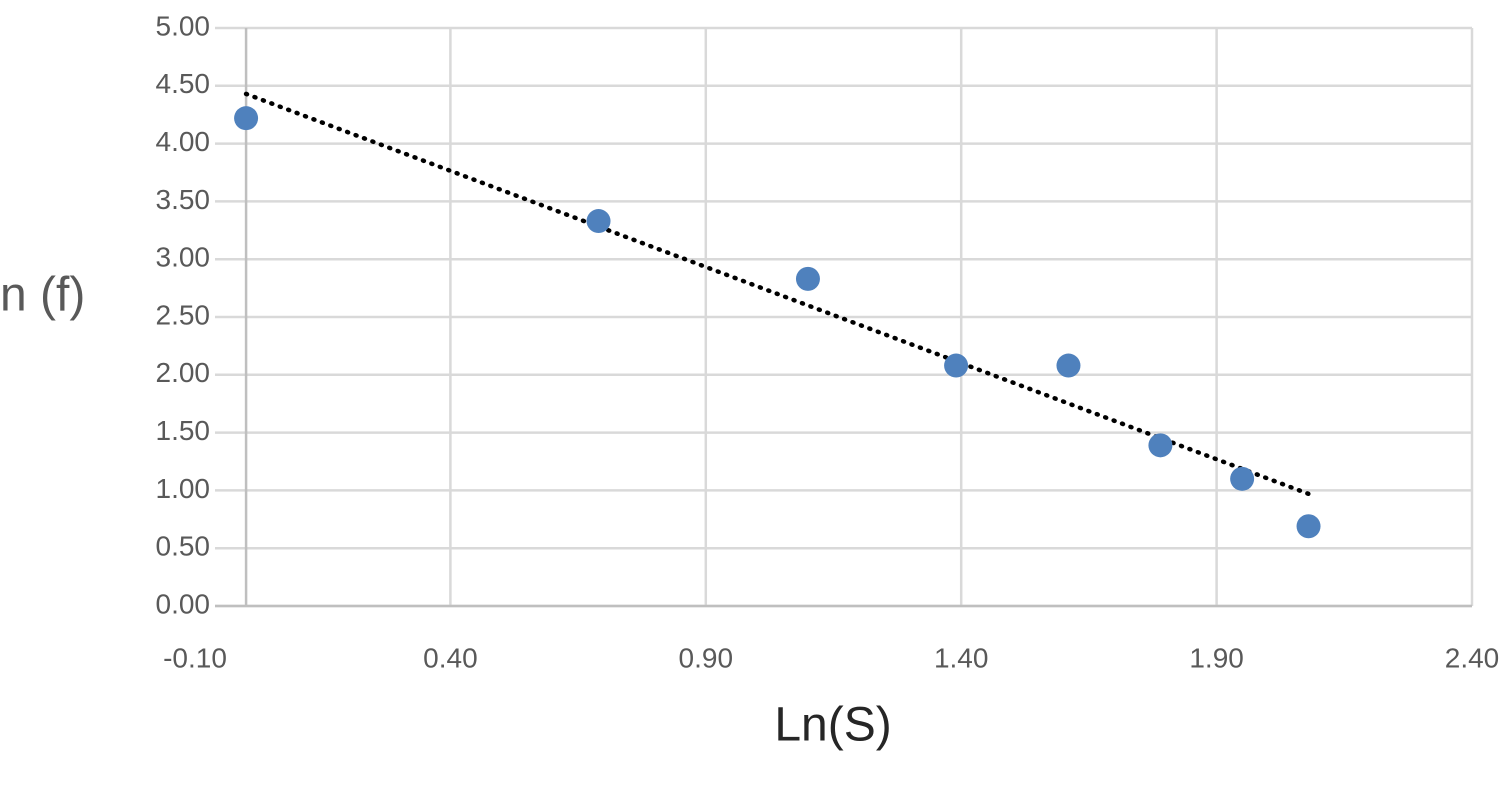 The height and width of the screenshot is (786, 1509). What do you see at coordinates (183, 603) in the screenshot?
I see `y-tick-label: 0.00` at bounding box center [183, 603].